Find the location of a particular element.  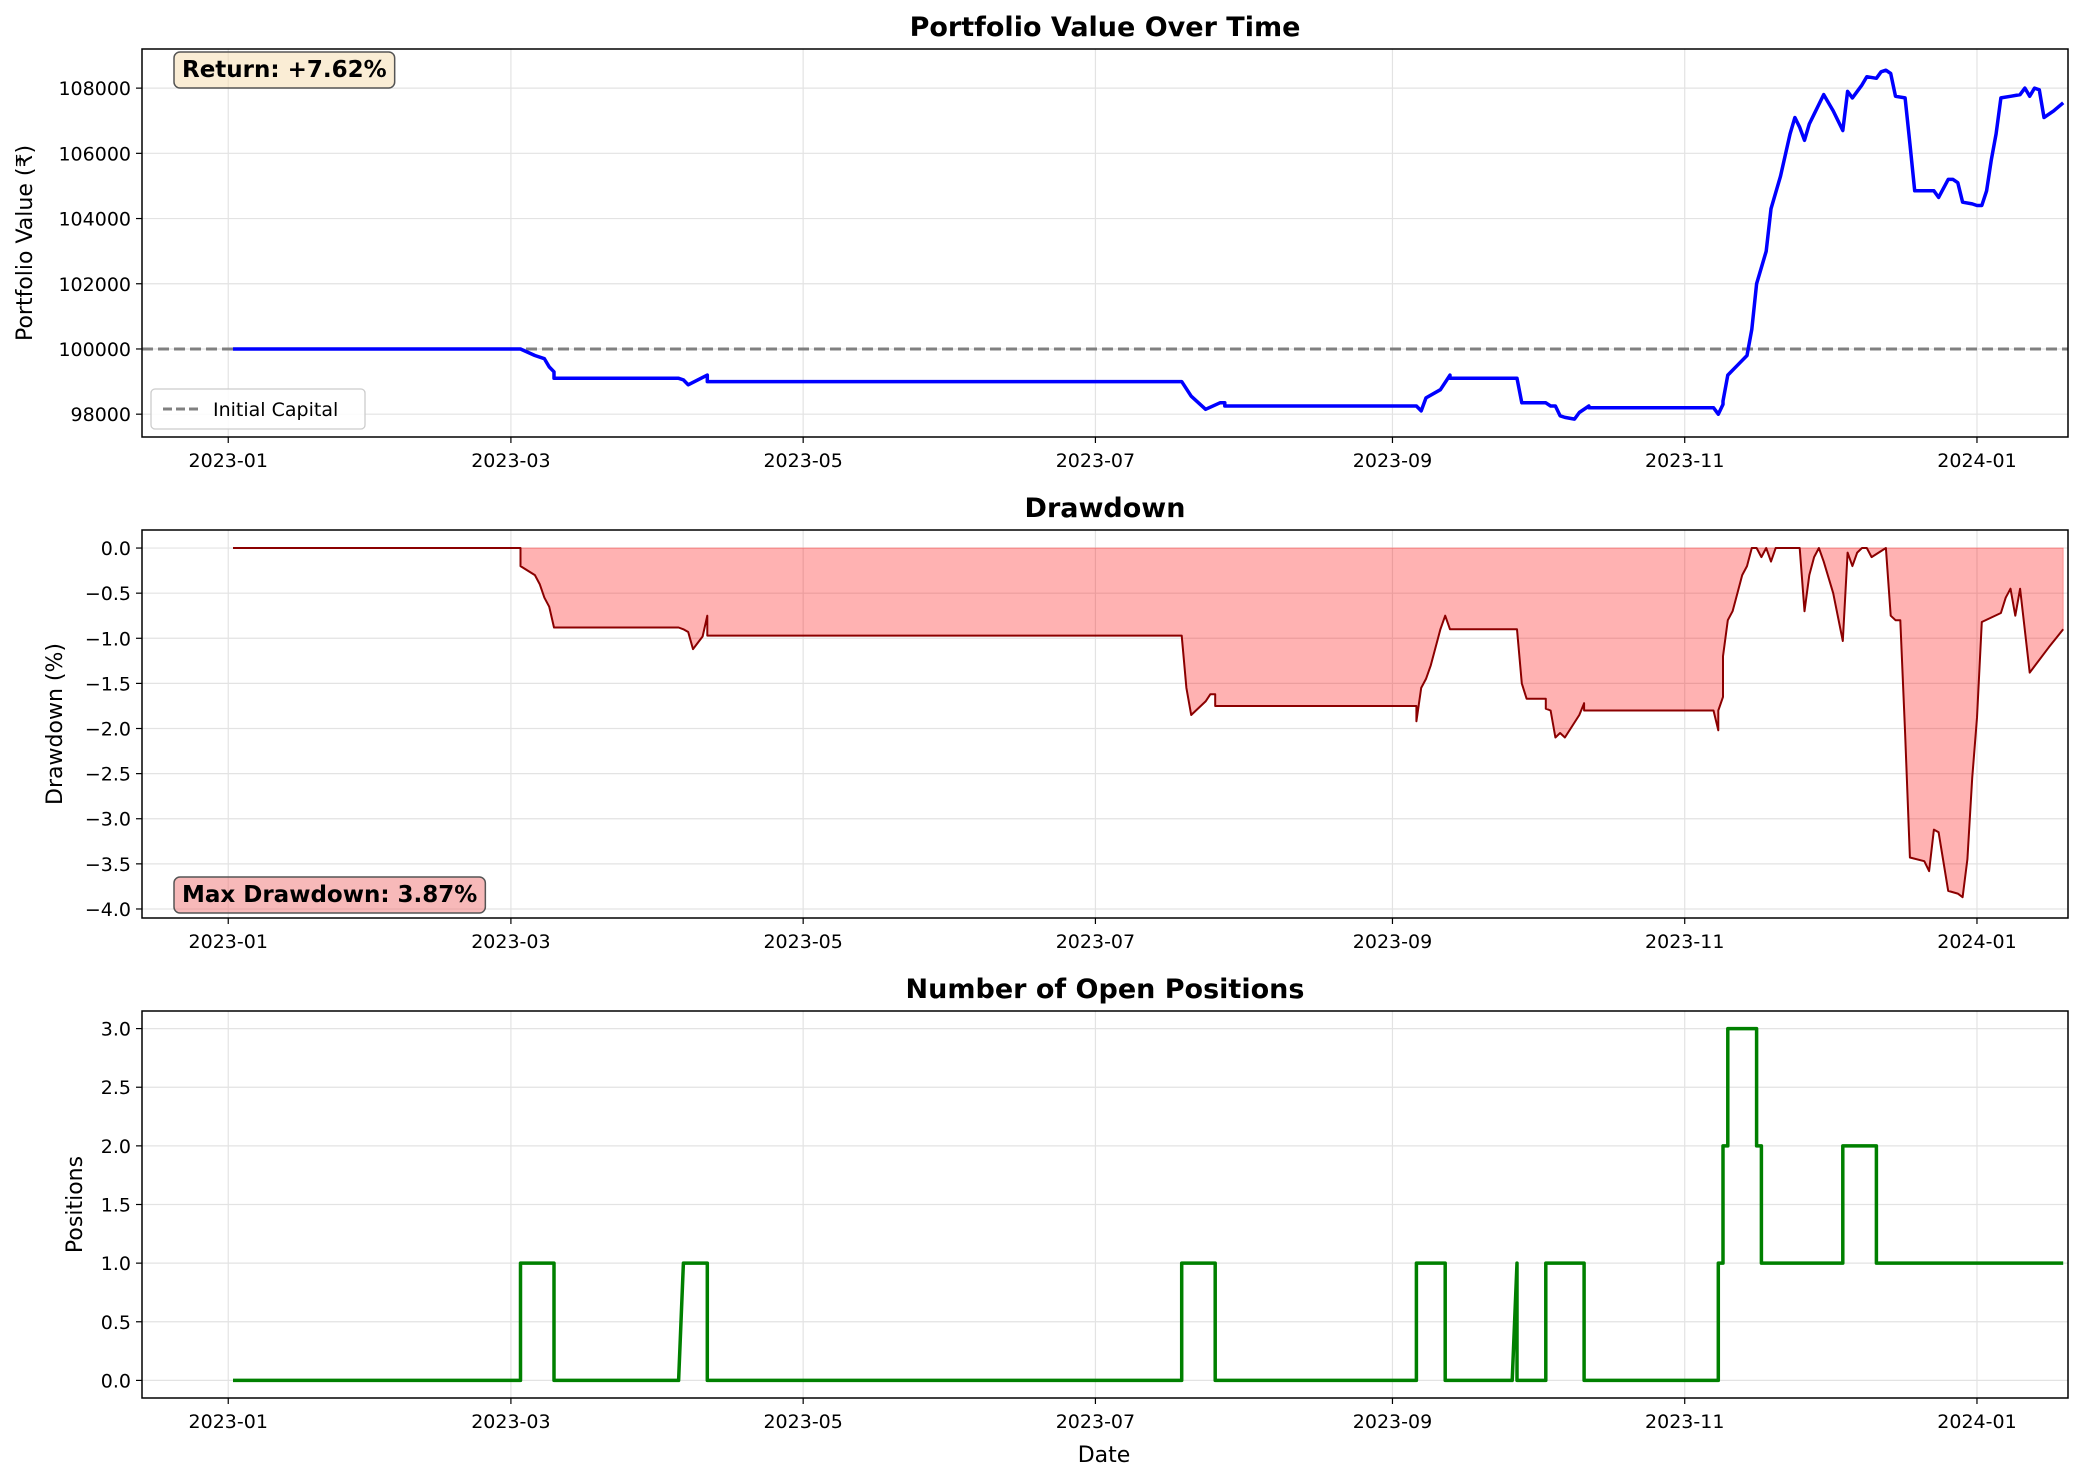

panel-title: Number of Open Positions is located at coordinates (1105, 989).